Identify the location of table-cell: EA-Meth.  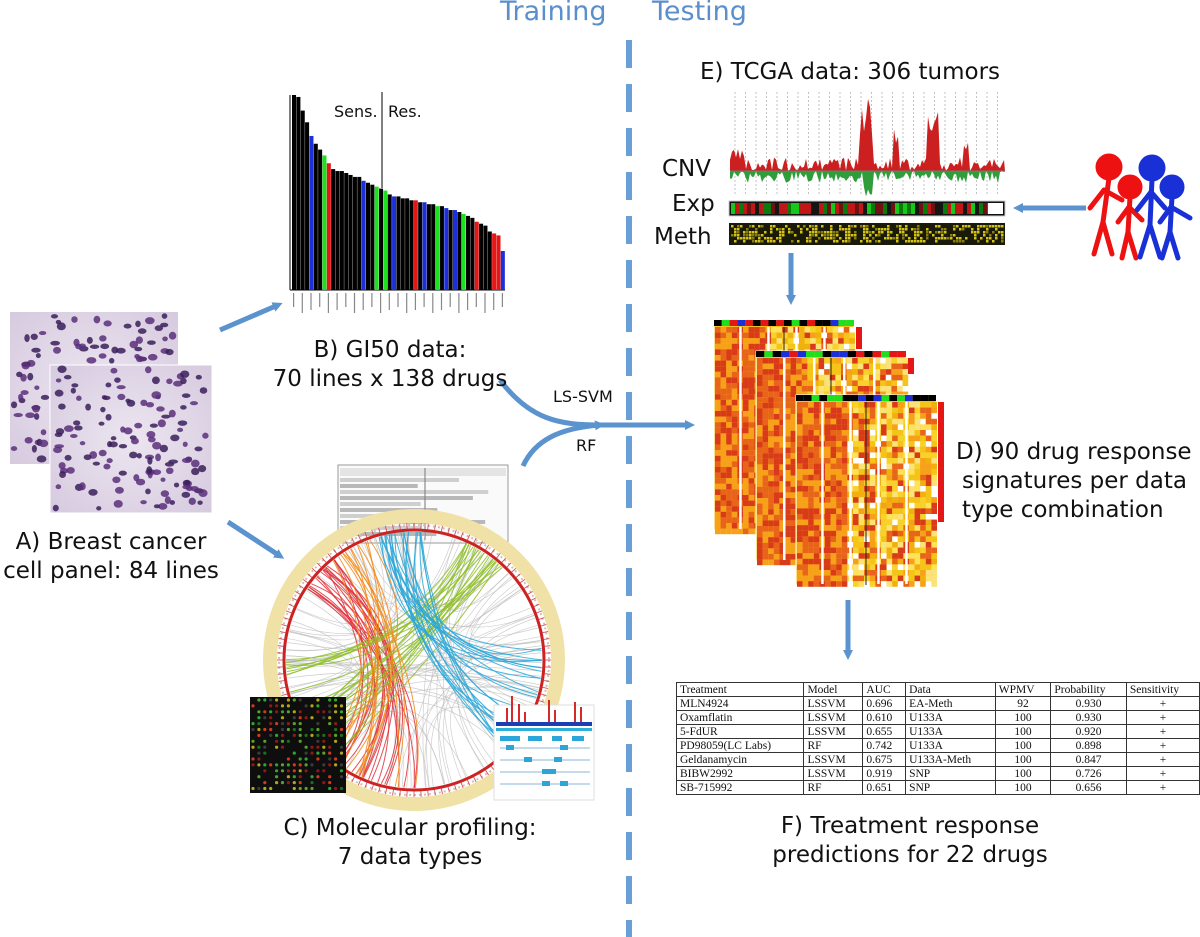
(950, 703).